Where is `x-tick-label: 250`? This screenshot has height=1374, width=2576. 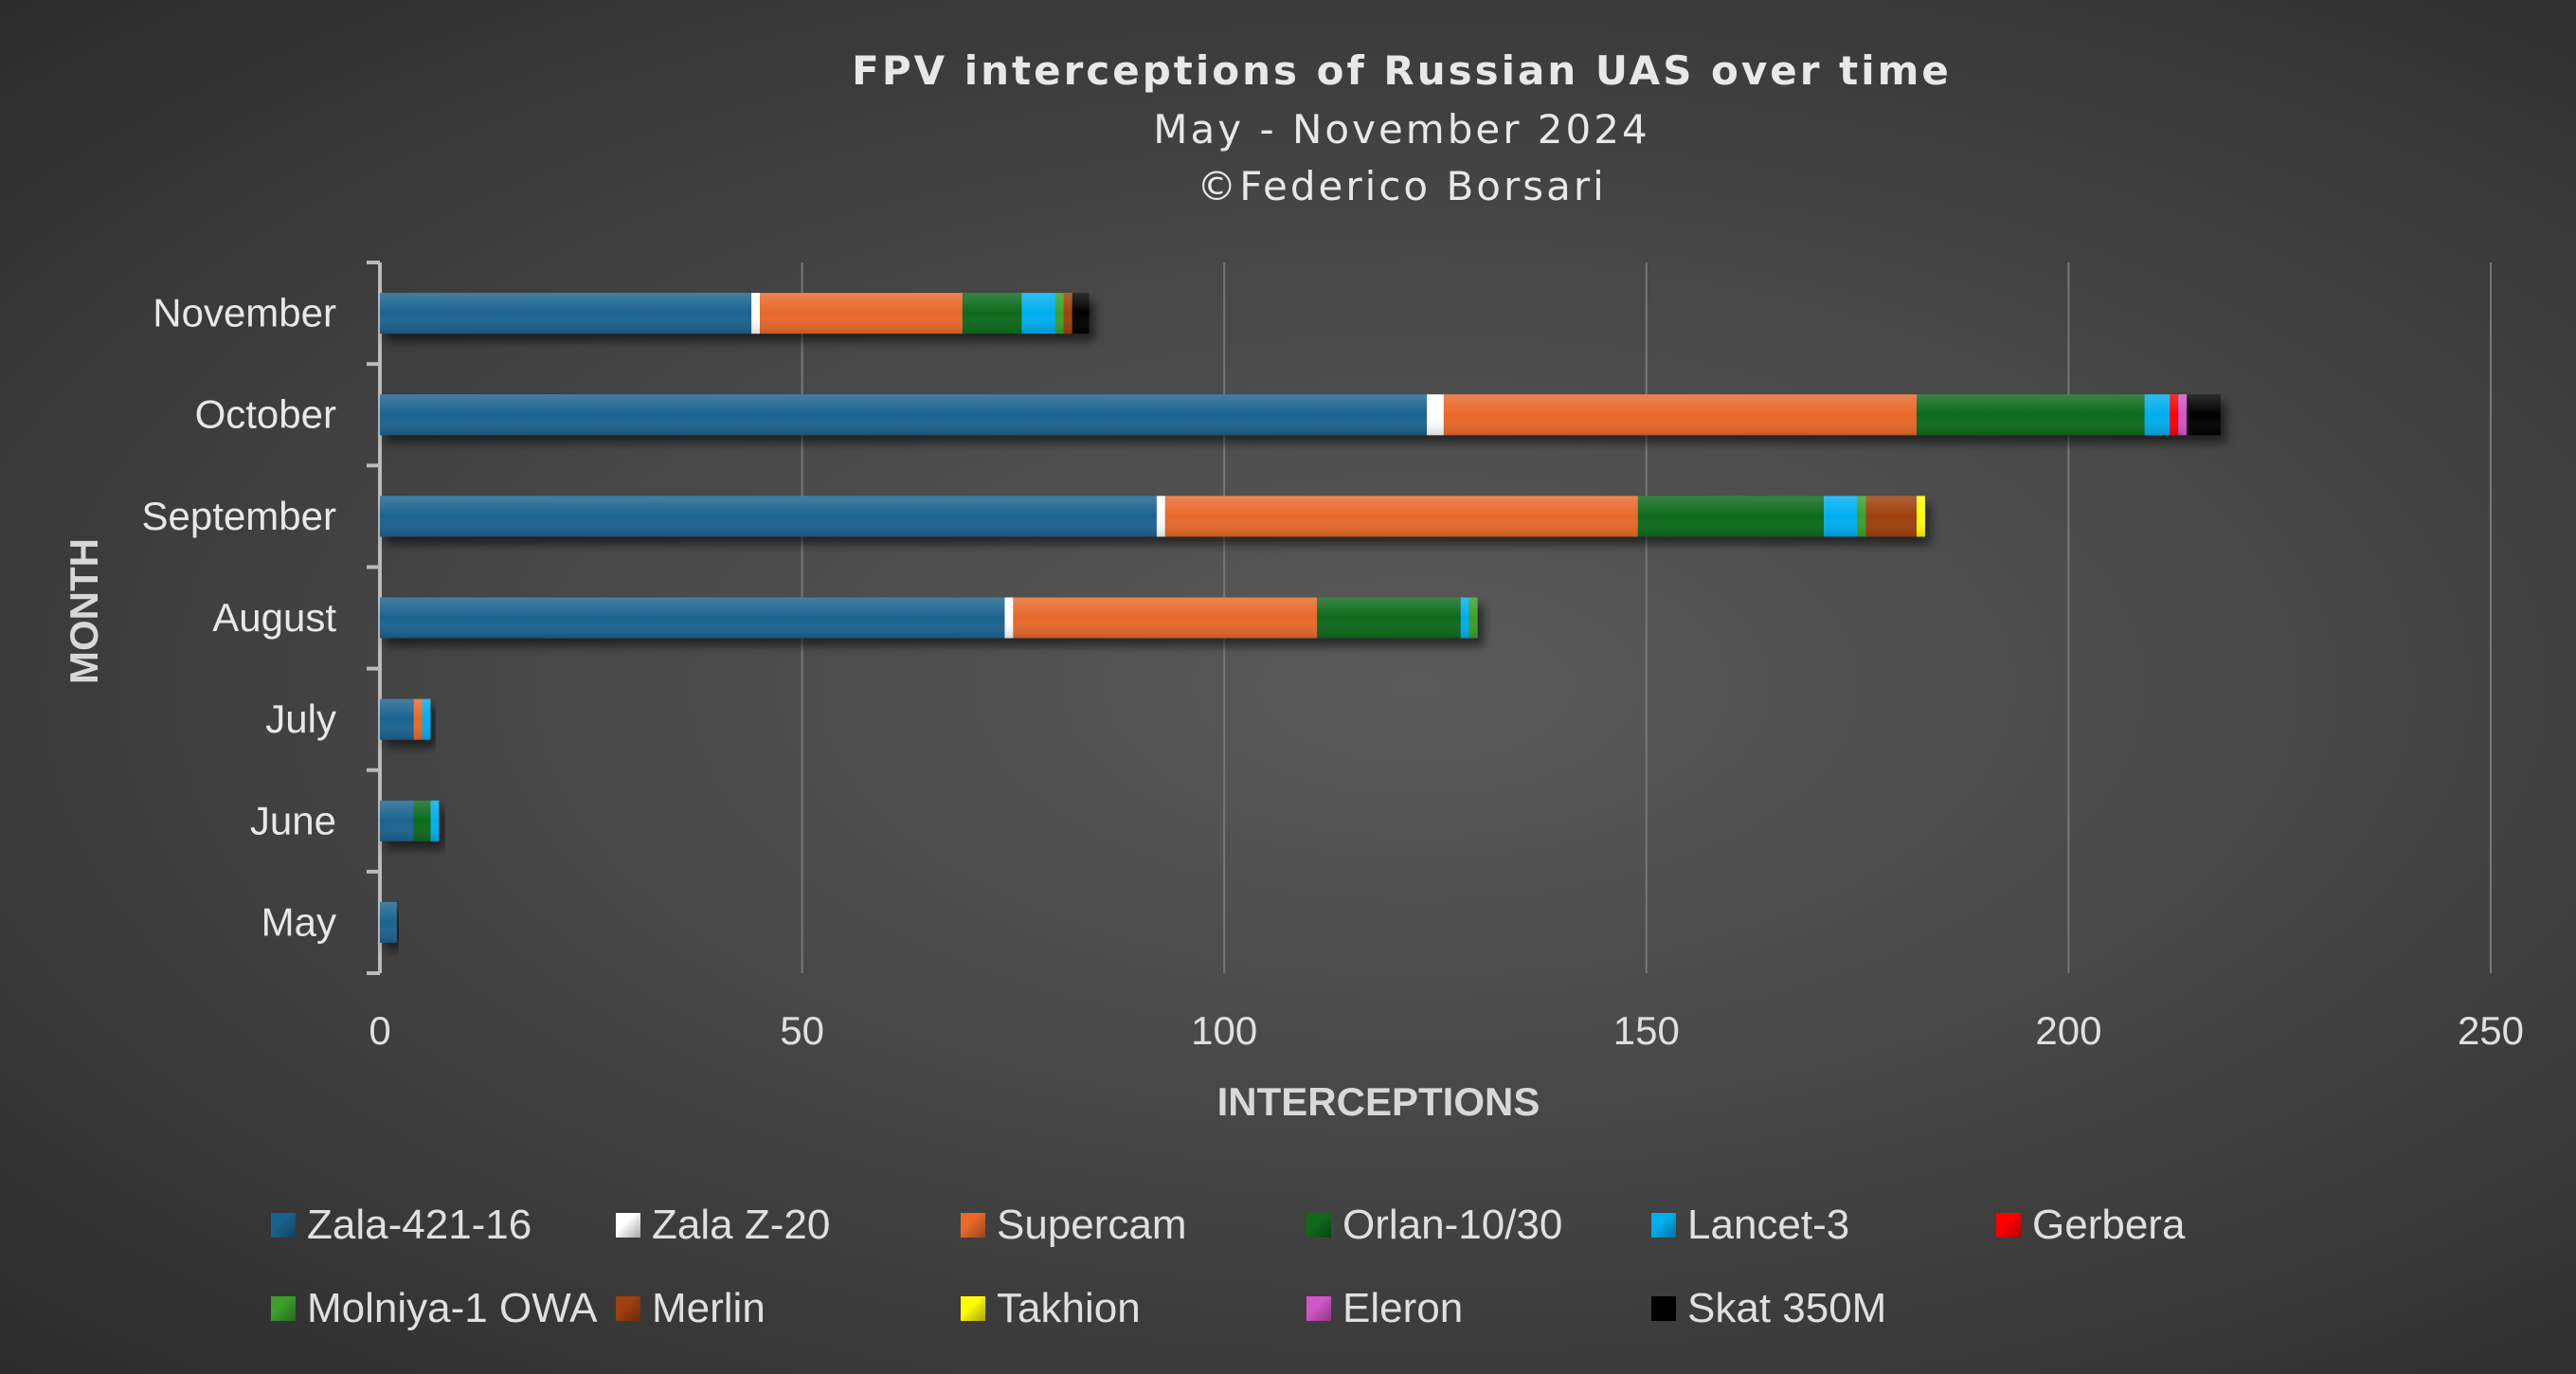
x-tick-label: 250 is located at coordinates (2491, 1030).